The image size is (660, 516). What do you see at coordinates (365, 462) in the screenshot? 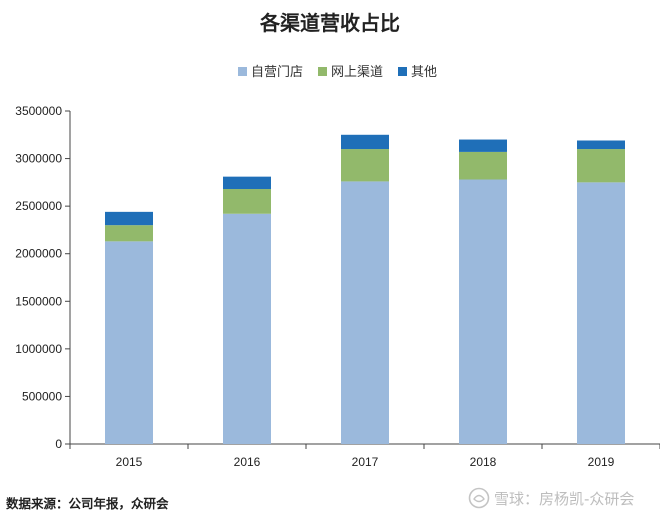
I see `x-tick-label: 2017` at bounding box center [365, 462].